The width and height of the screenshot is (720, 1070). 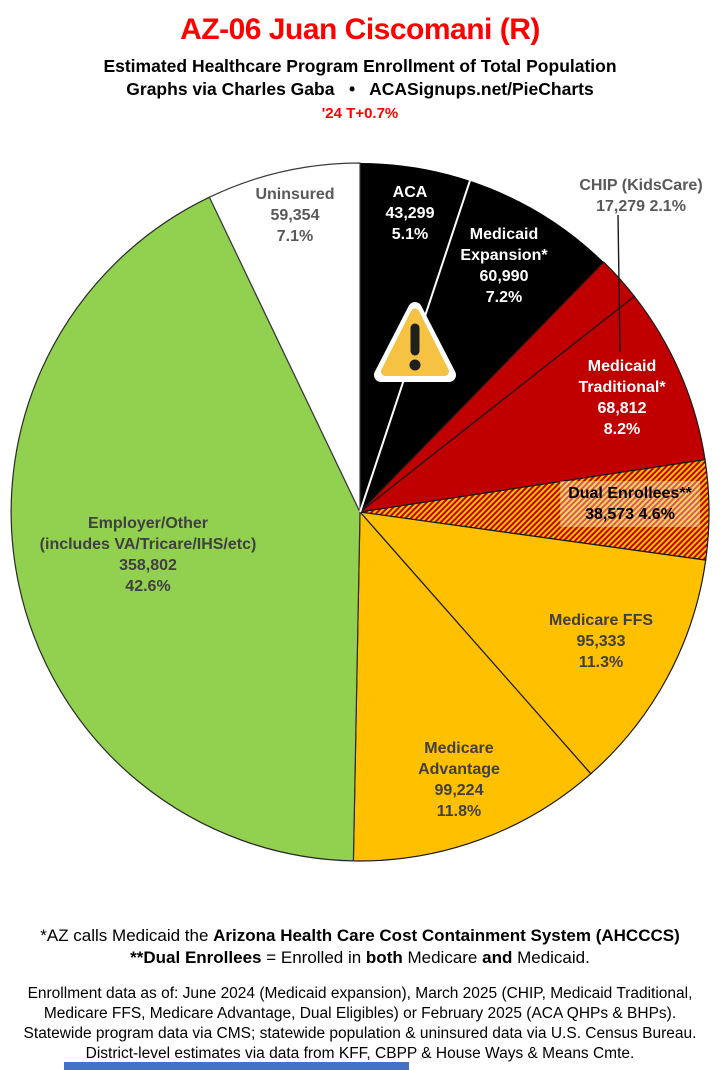 What do you see at coordinates (360, 29) in the screenshot?
I see `page-title: AZ-06 Juan Ciscomani (R)` at bounding box center [360, 29].